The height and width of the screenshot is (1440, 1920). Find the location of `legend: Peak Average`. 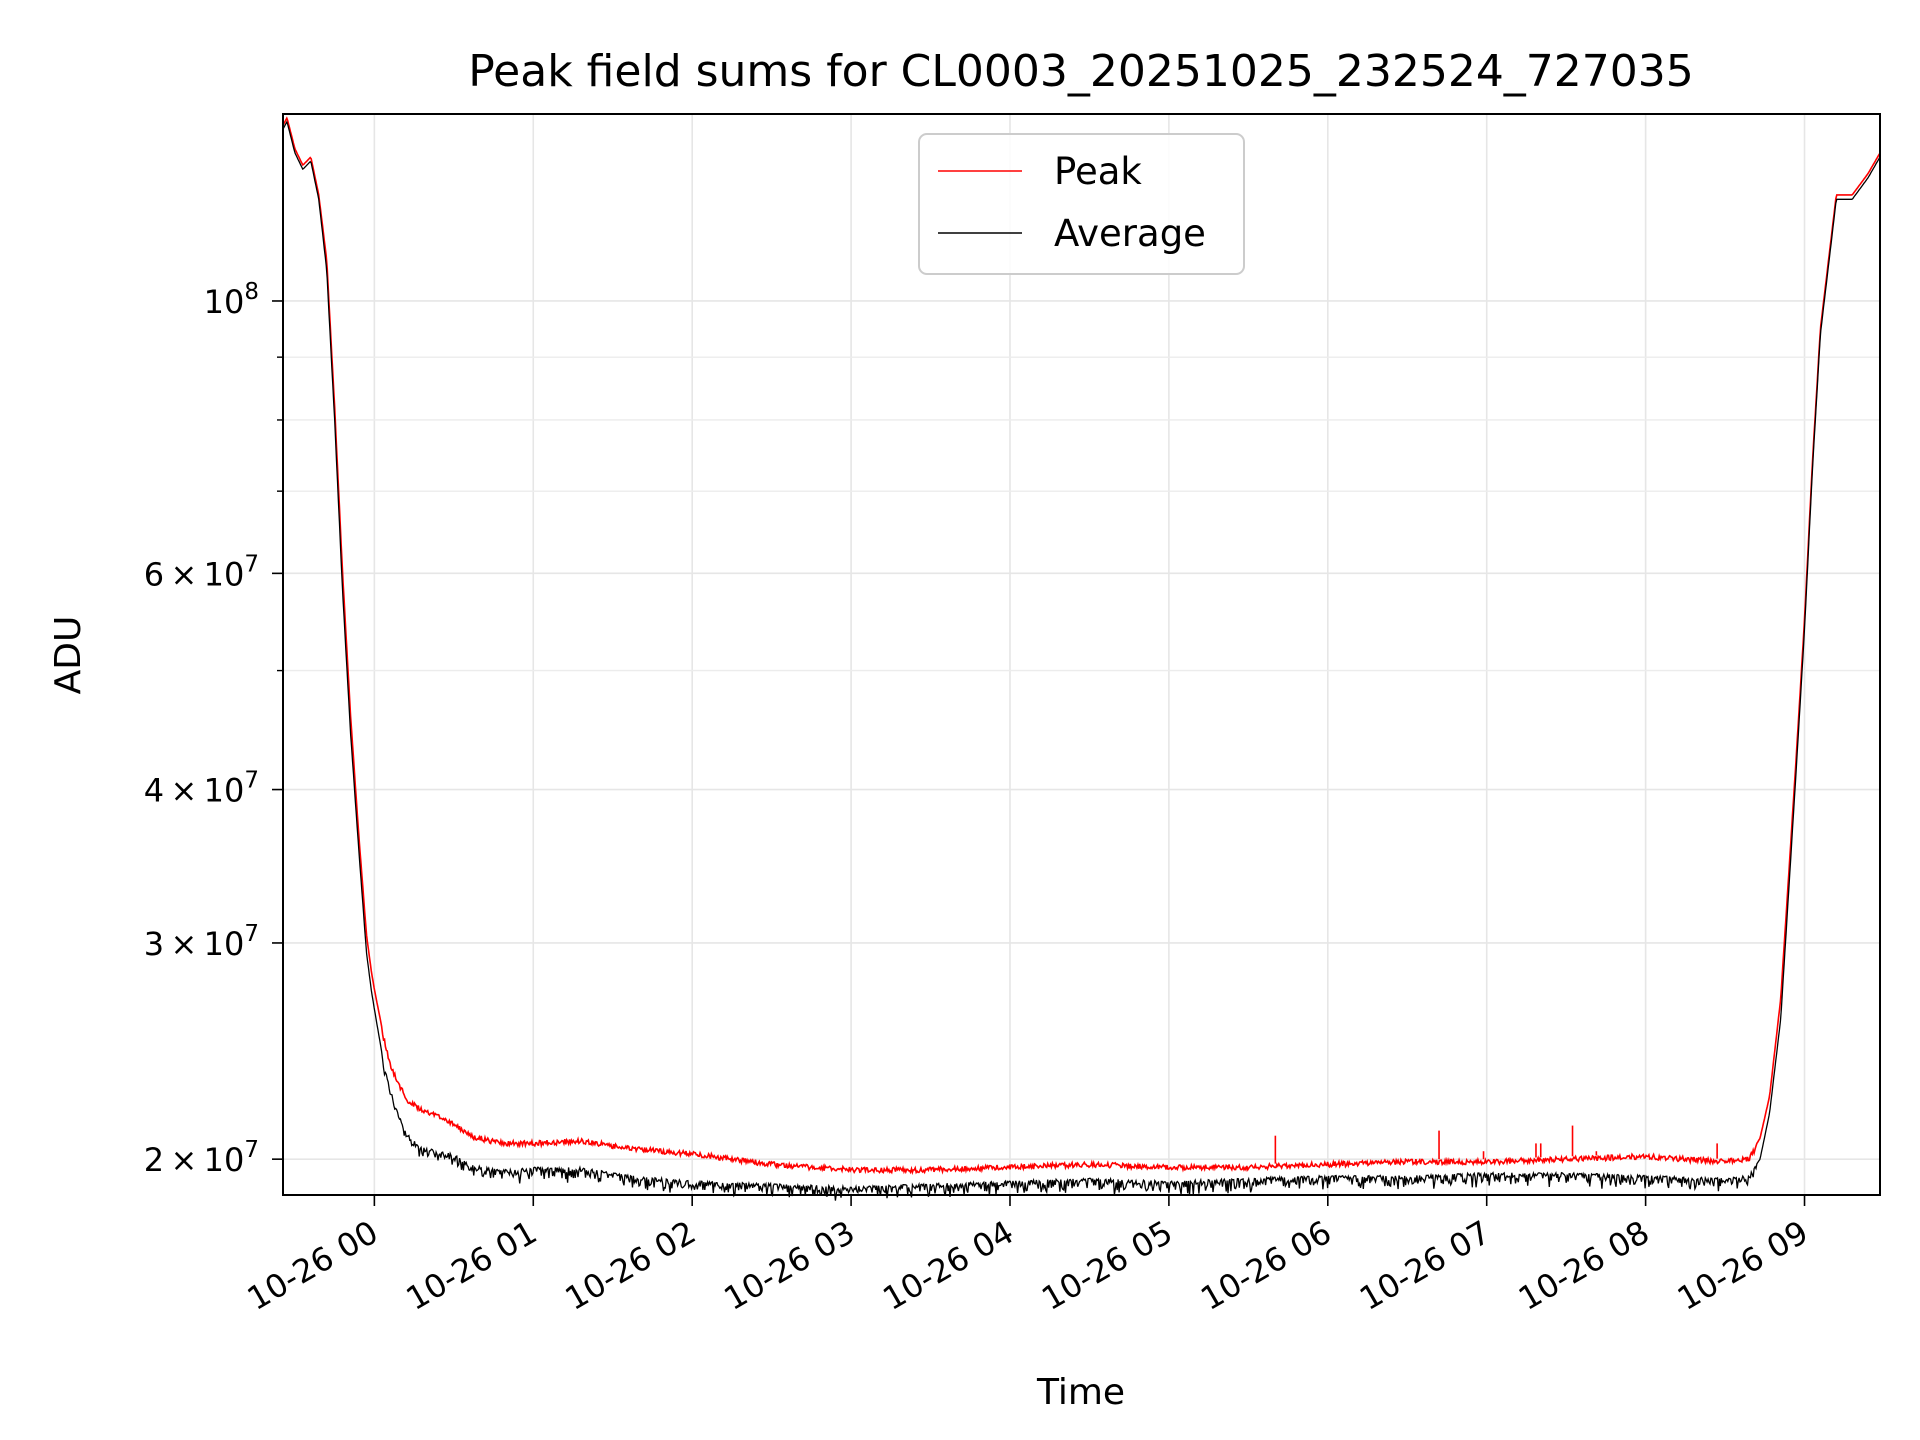

legend: Peak Average is located at coordinates (1081, 204).